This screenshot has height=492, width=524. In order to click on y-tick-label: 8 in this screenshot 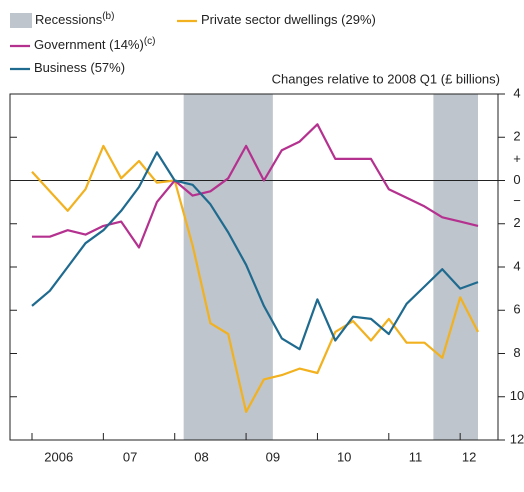, I will do `click(516, 352)`.